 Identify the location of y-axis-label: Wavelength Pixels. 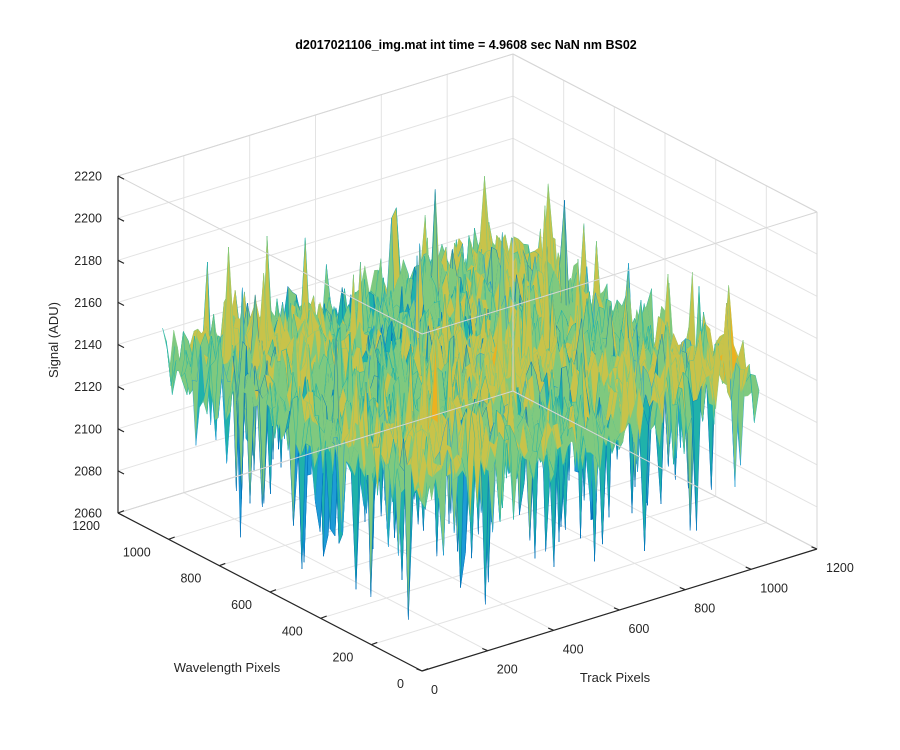
(227, 667).